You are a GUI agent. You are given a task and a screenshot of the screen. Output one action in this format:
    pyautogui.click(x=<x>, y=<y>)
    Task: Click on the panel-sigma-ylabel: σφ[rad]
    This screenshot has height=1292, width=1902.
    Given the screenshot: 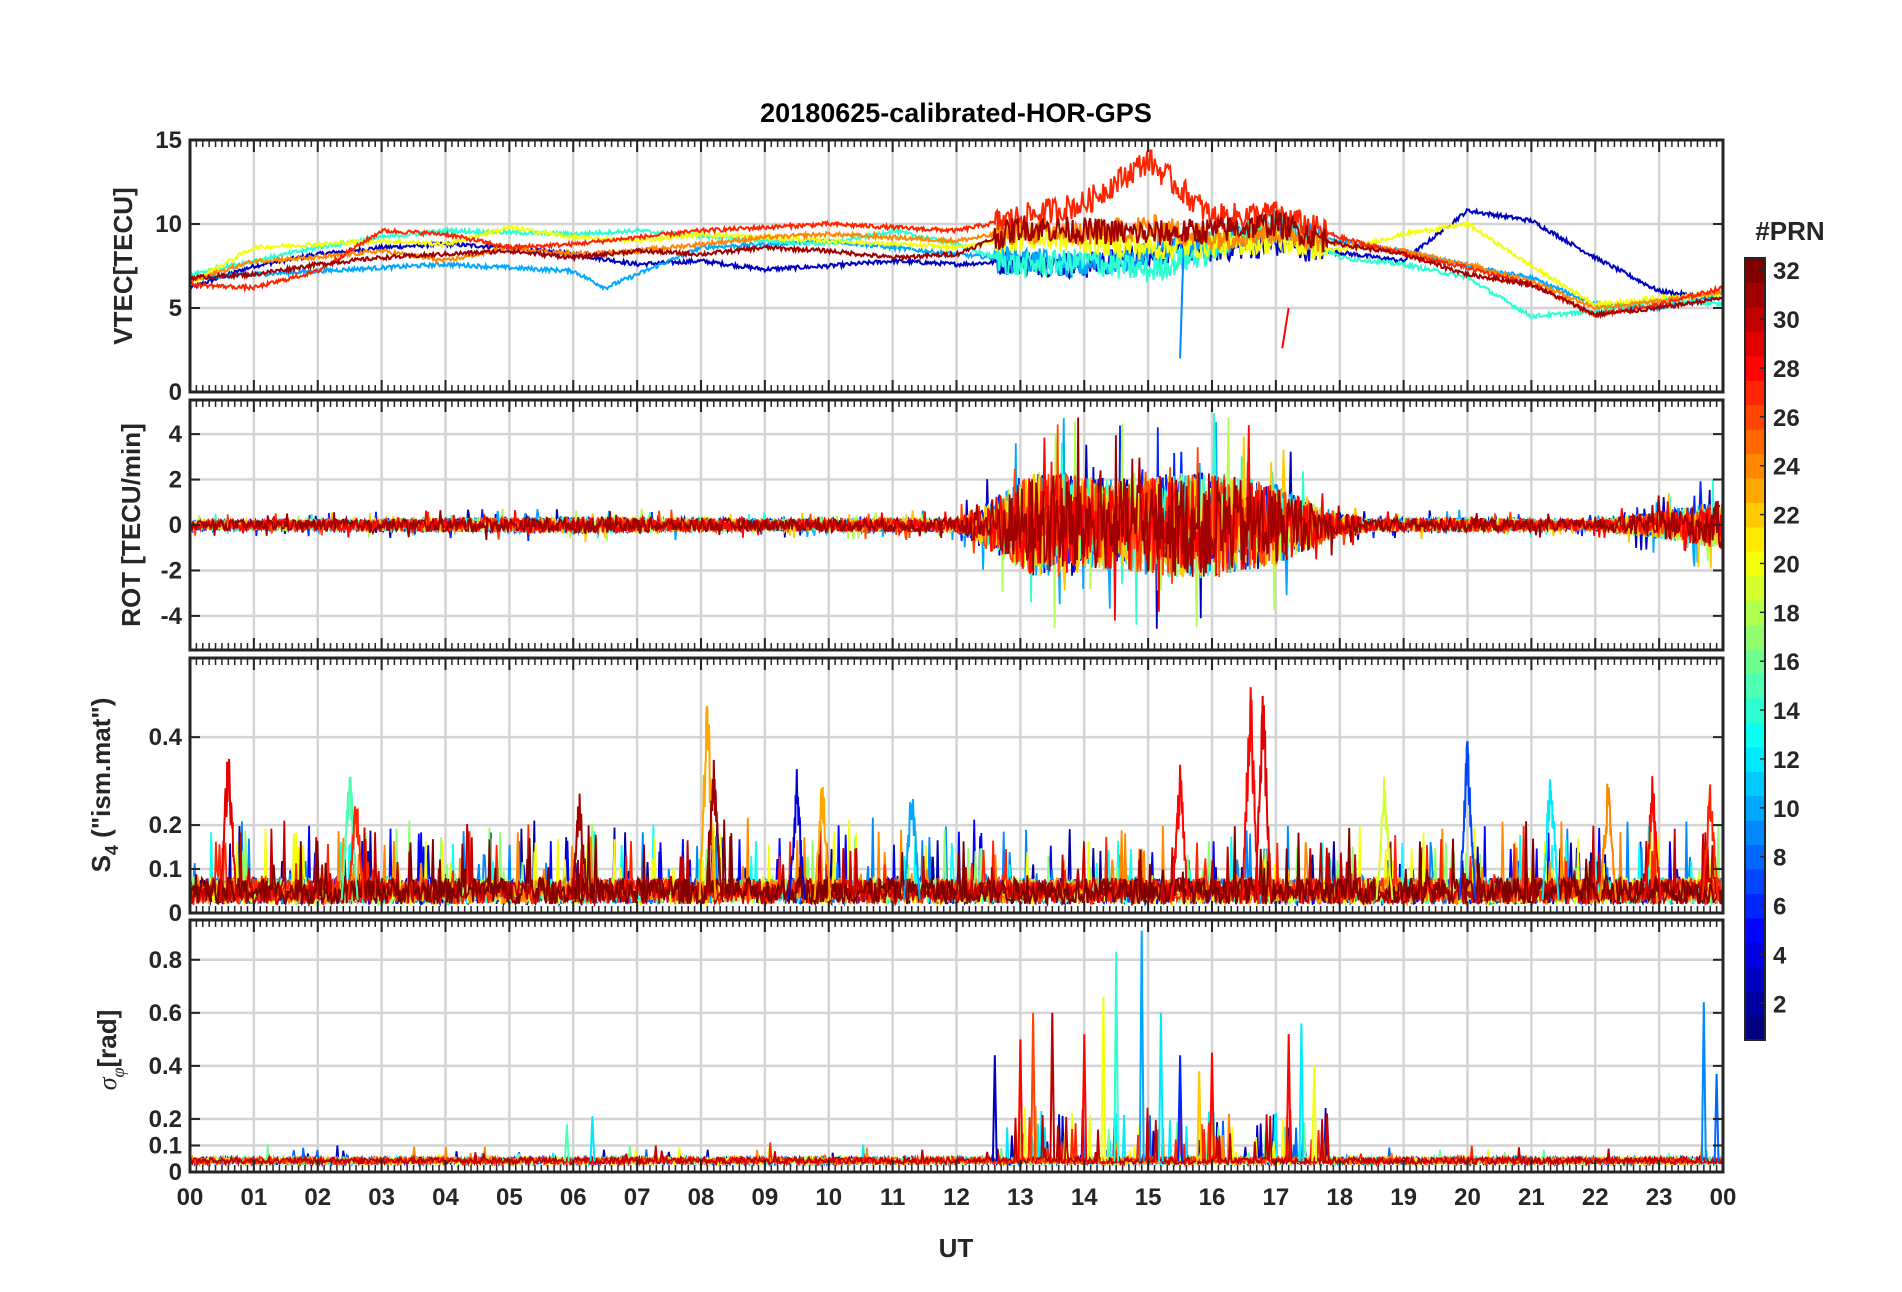 What is the action you would take?
    pyautogui.click(x=110, y=1050)
    